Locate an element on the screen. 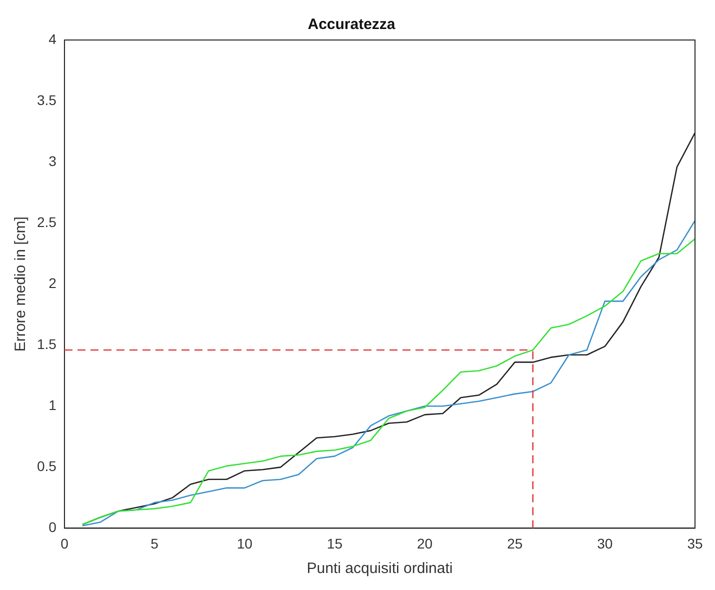 This screenshot has width=715, height=590. y-tick-label: 0.5 is located at coordinates (46, 466).